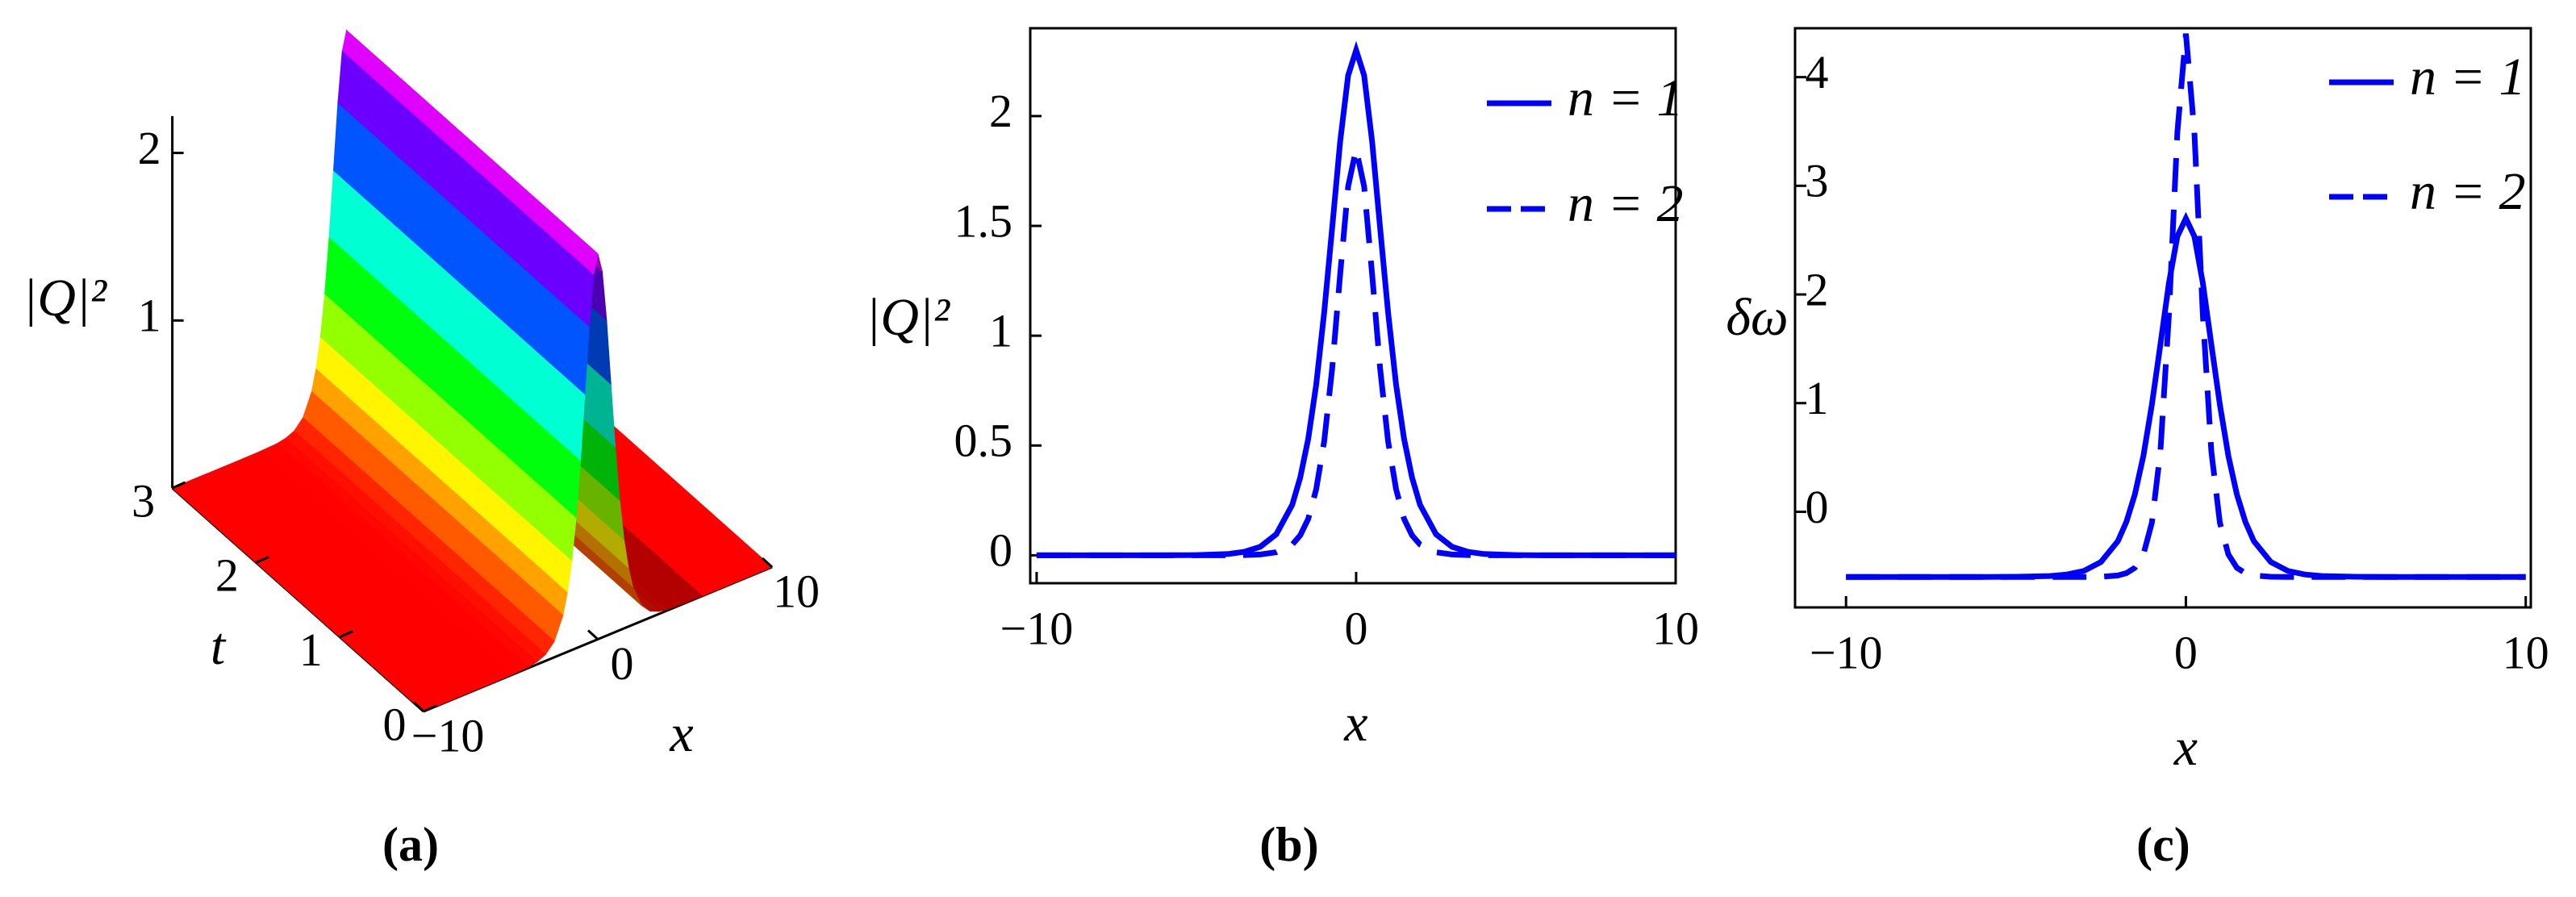  I want to click on t-tick-label: 1, so click(311, 650).